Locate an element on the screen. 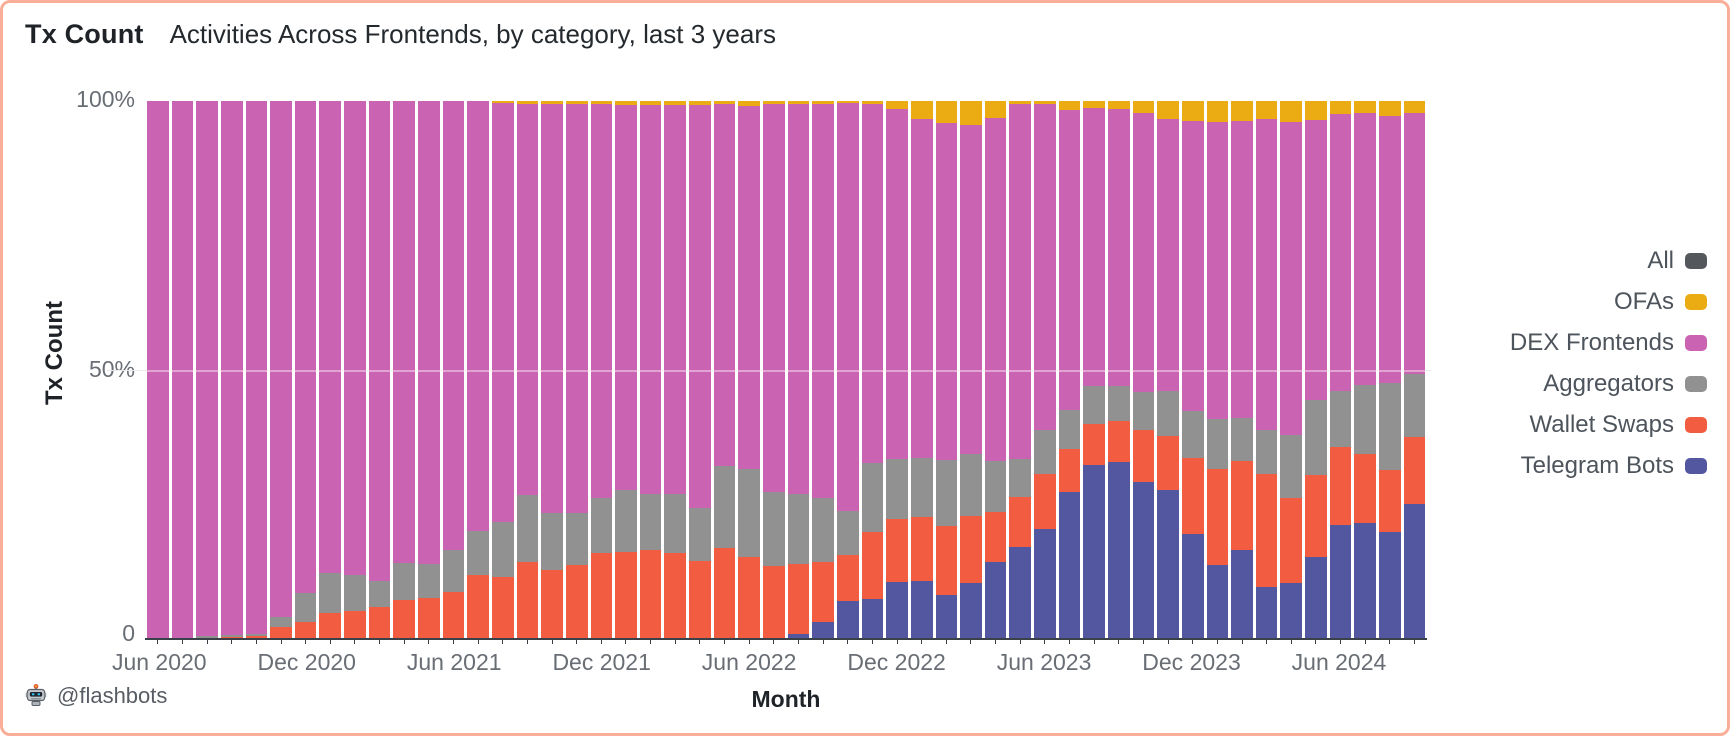 This screenshot has width=1730, height=736. legend-item-wallet-swaps: Wallet Swaps is located at coordinates (1608, 425).